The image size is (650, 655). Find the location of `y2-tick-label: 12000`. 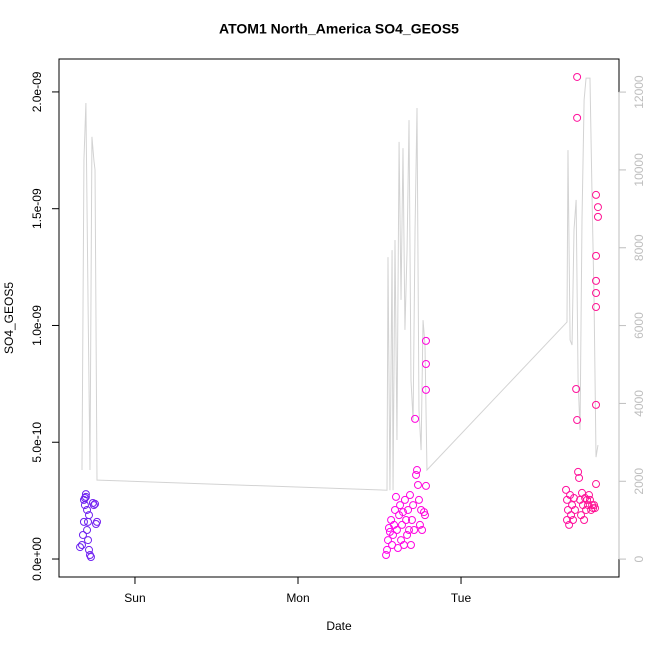

y2-tick-label: 12000 is located at coordinates (639, 92).